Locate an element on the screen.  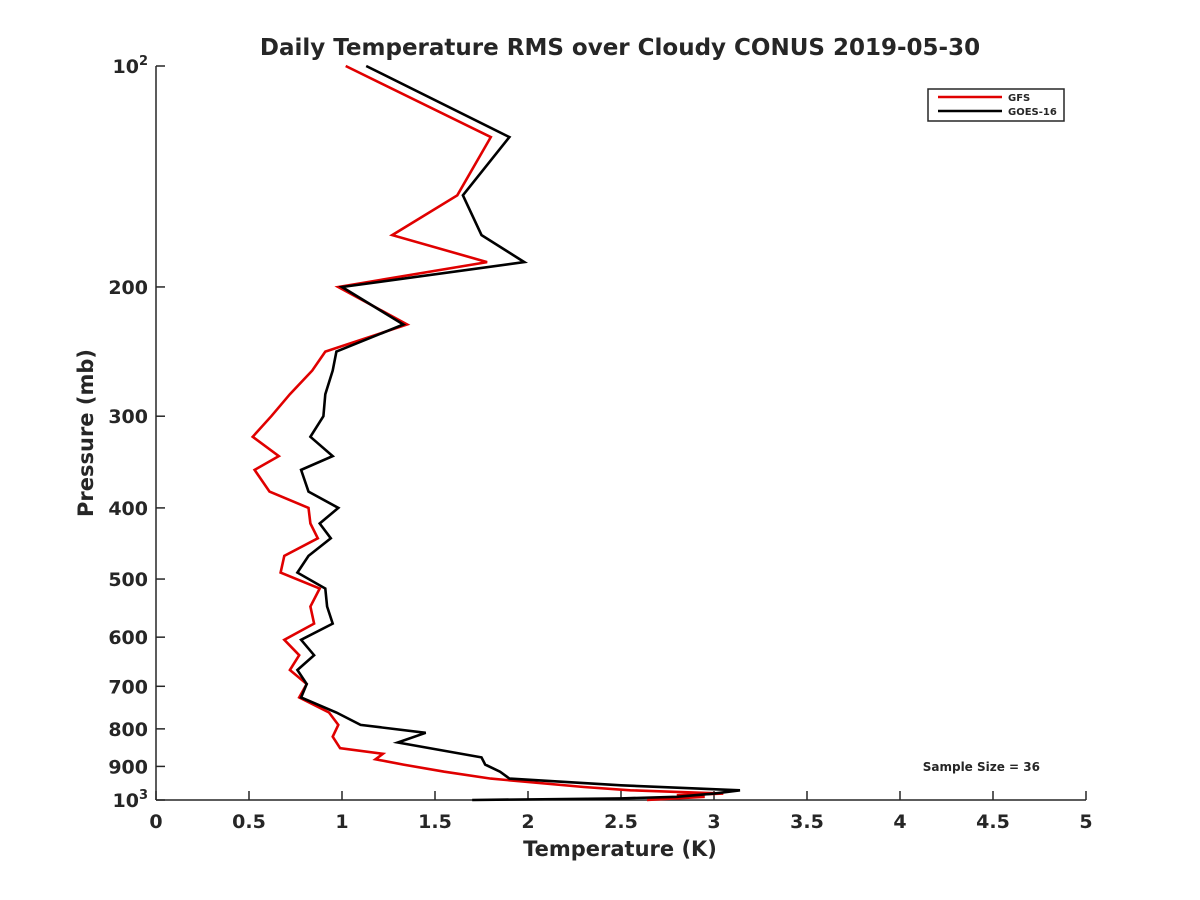
x-tick-label: 4 is located at coordinates (899, 822).